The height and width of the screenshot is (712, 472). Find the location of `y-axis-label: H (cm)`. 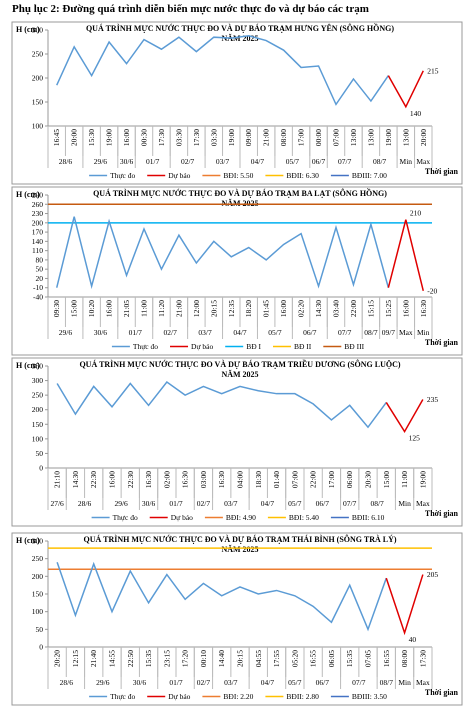

y-axis-label: H (cm) is located at coordinates (28, 29).